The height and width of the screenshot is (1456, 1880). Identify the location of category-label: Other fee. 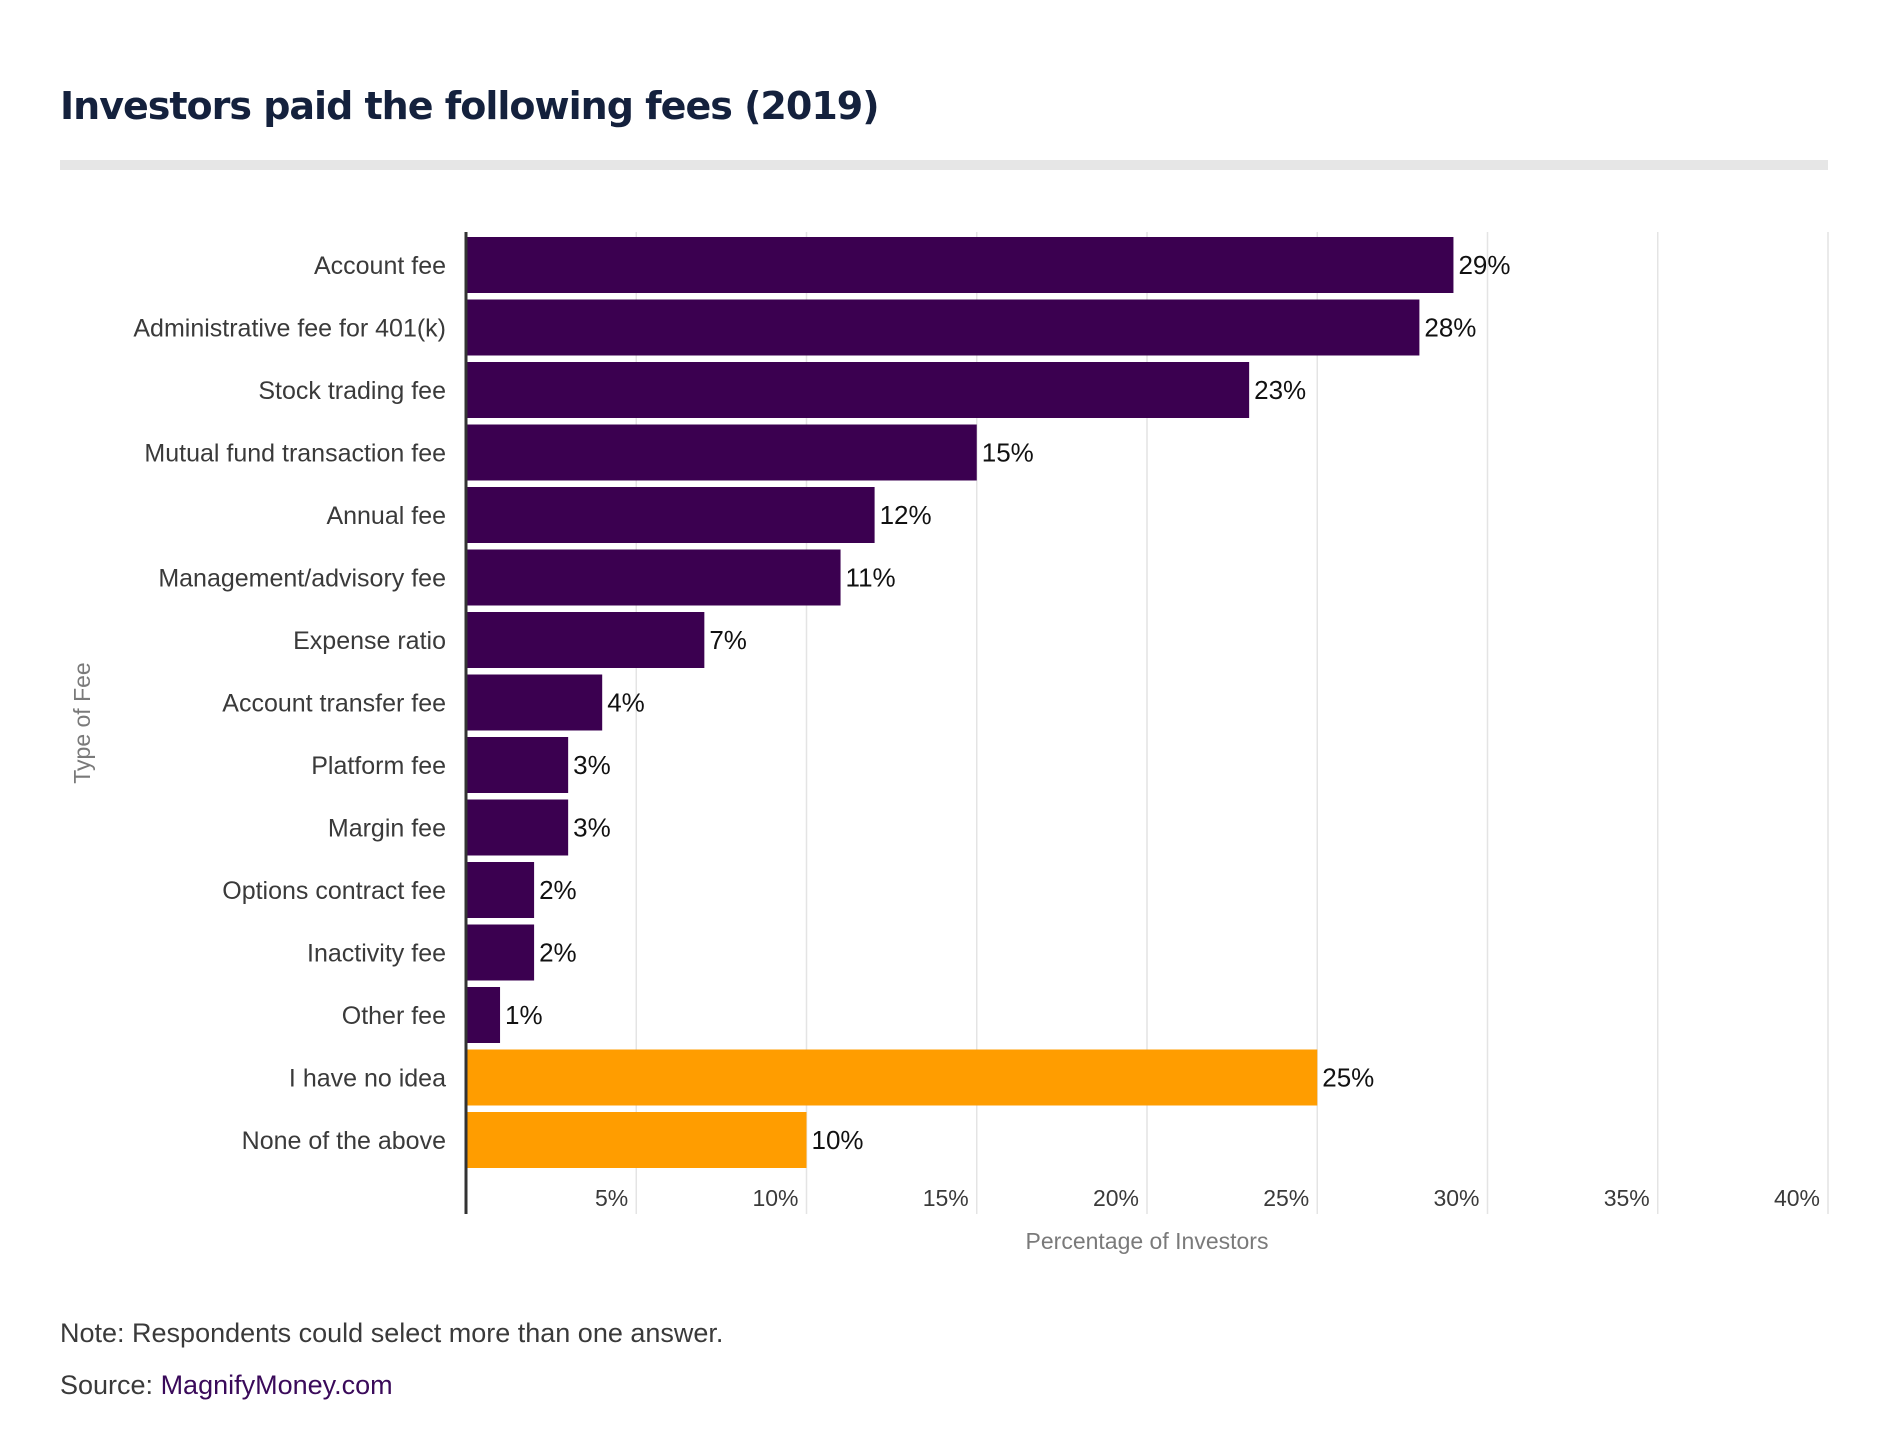
(394, 1016).